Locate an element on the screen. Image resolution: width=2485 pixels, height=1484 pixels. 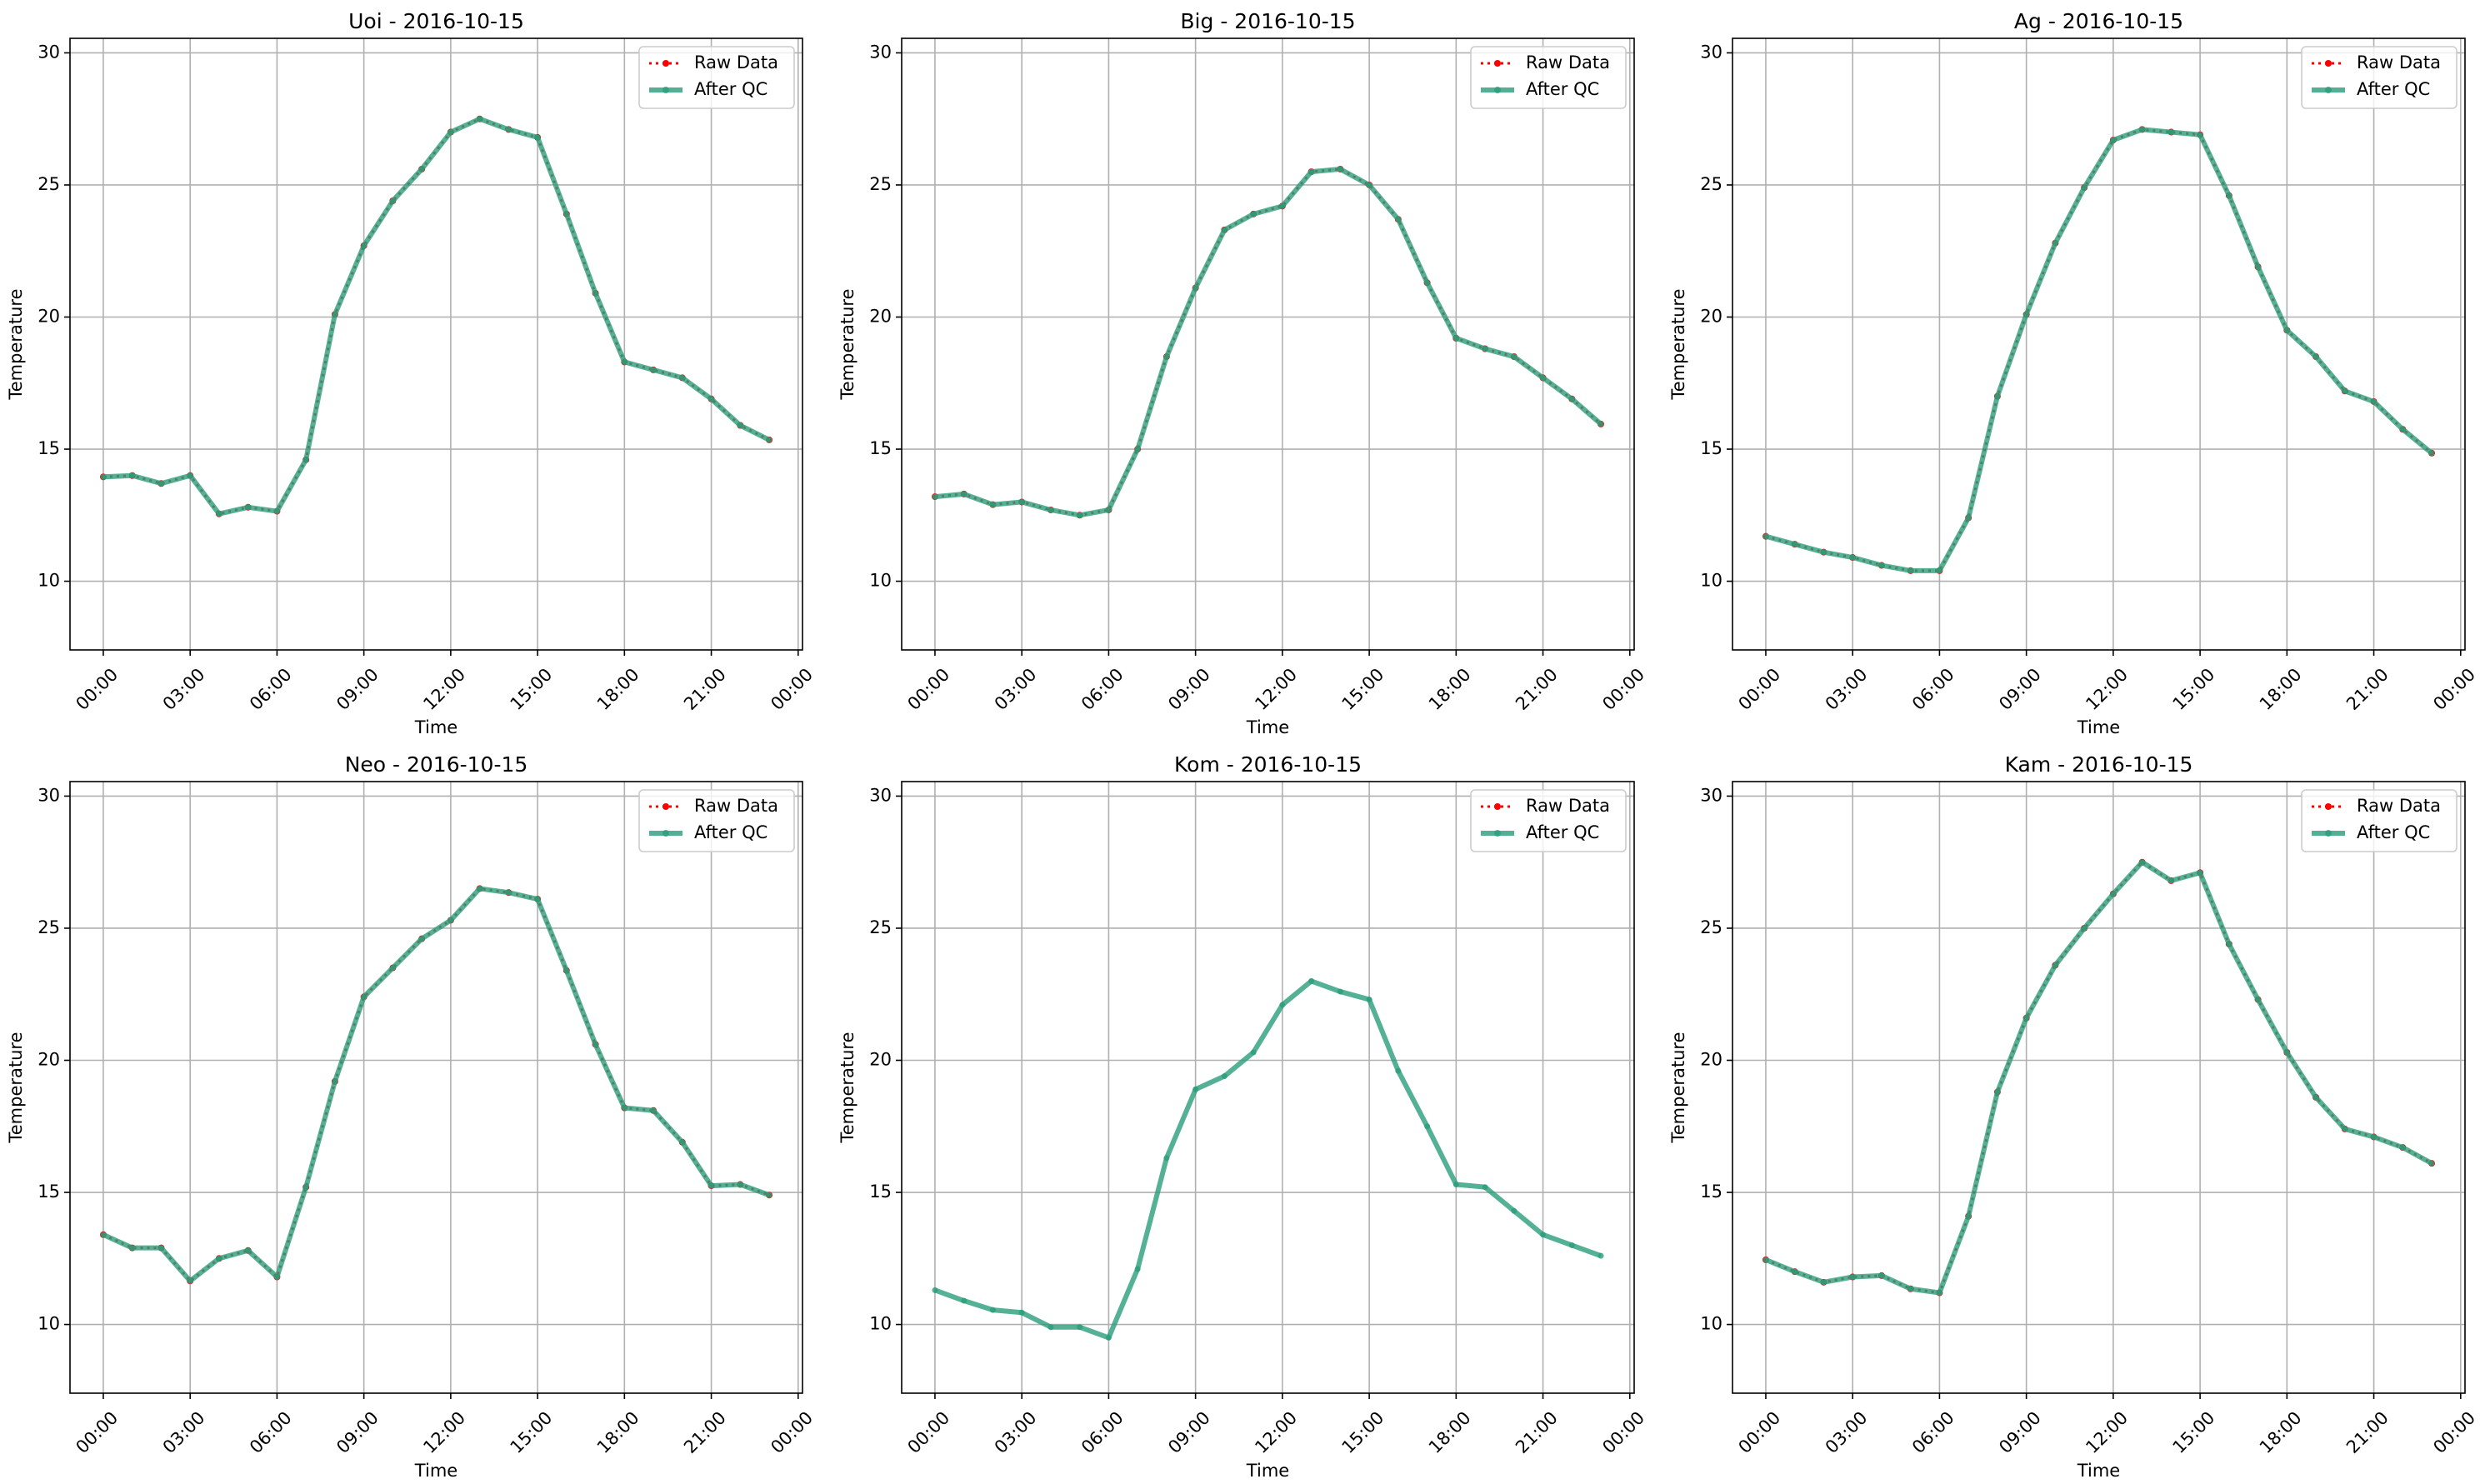
subplot-title: Ag - 2016-10-15 is located at coordinates (2098, 21).